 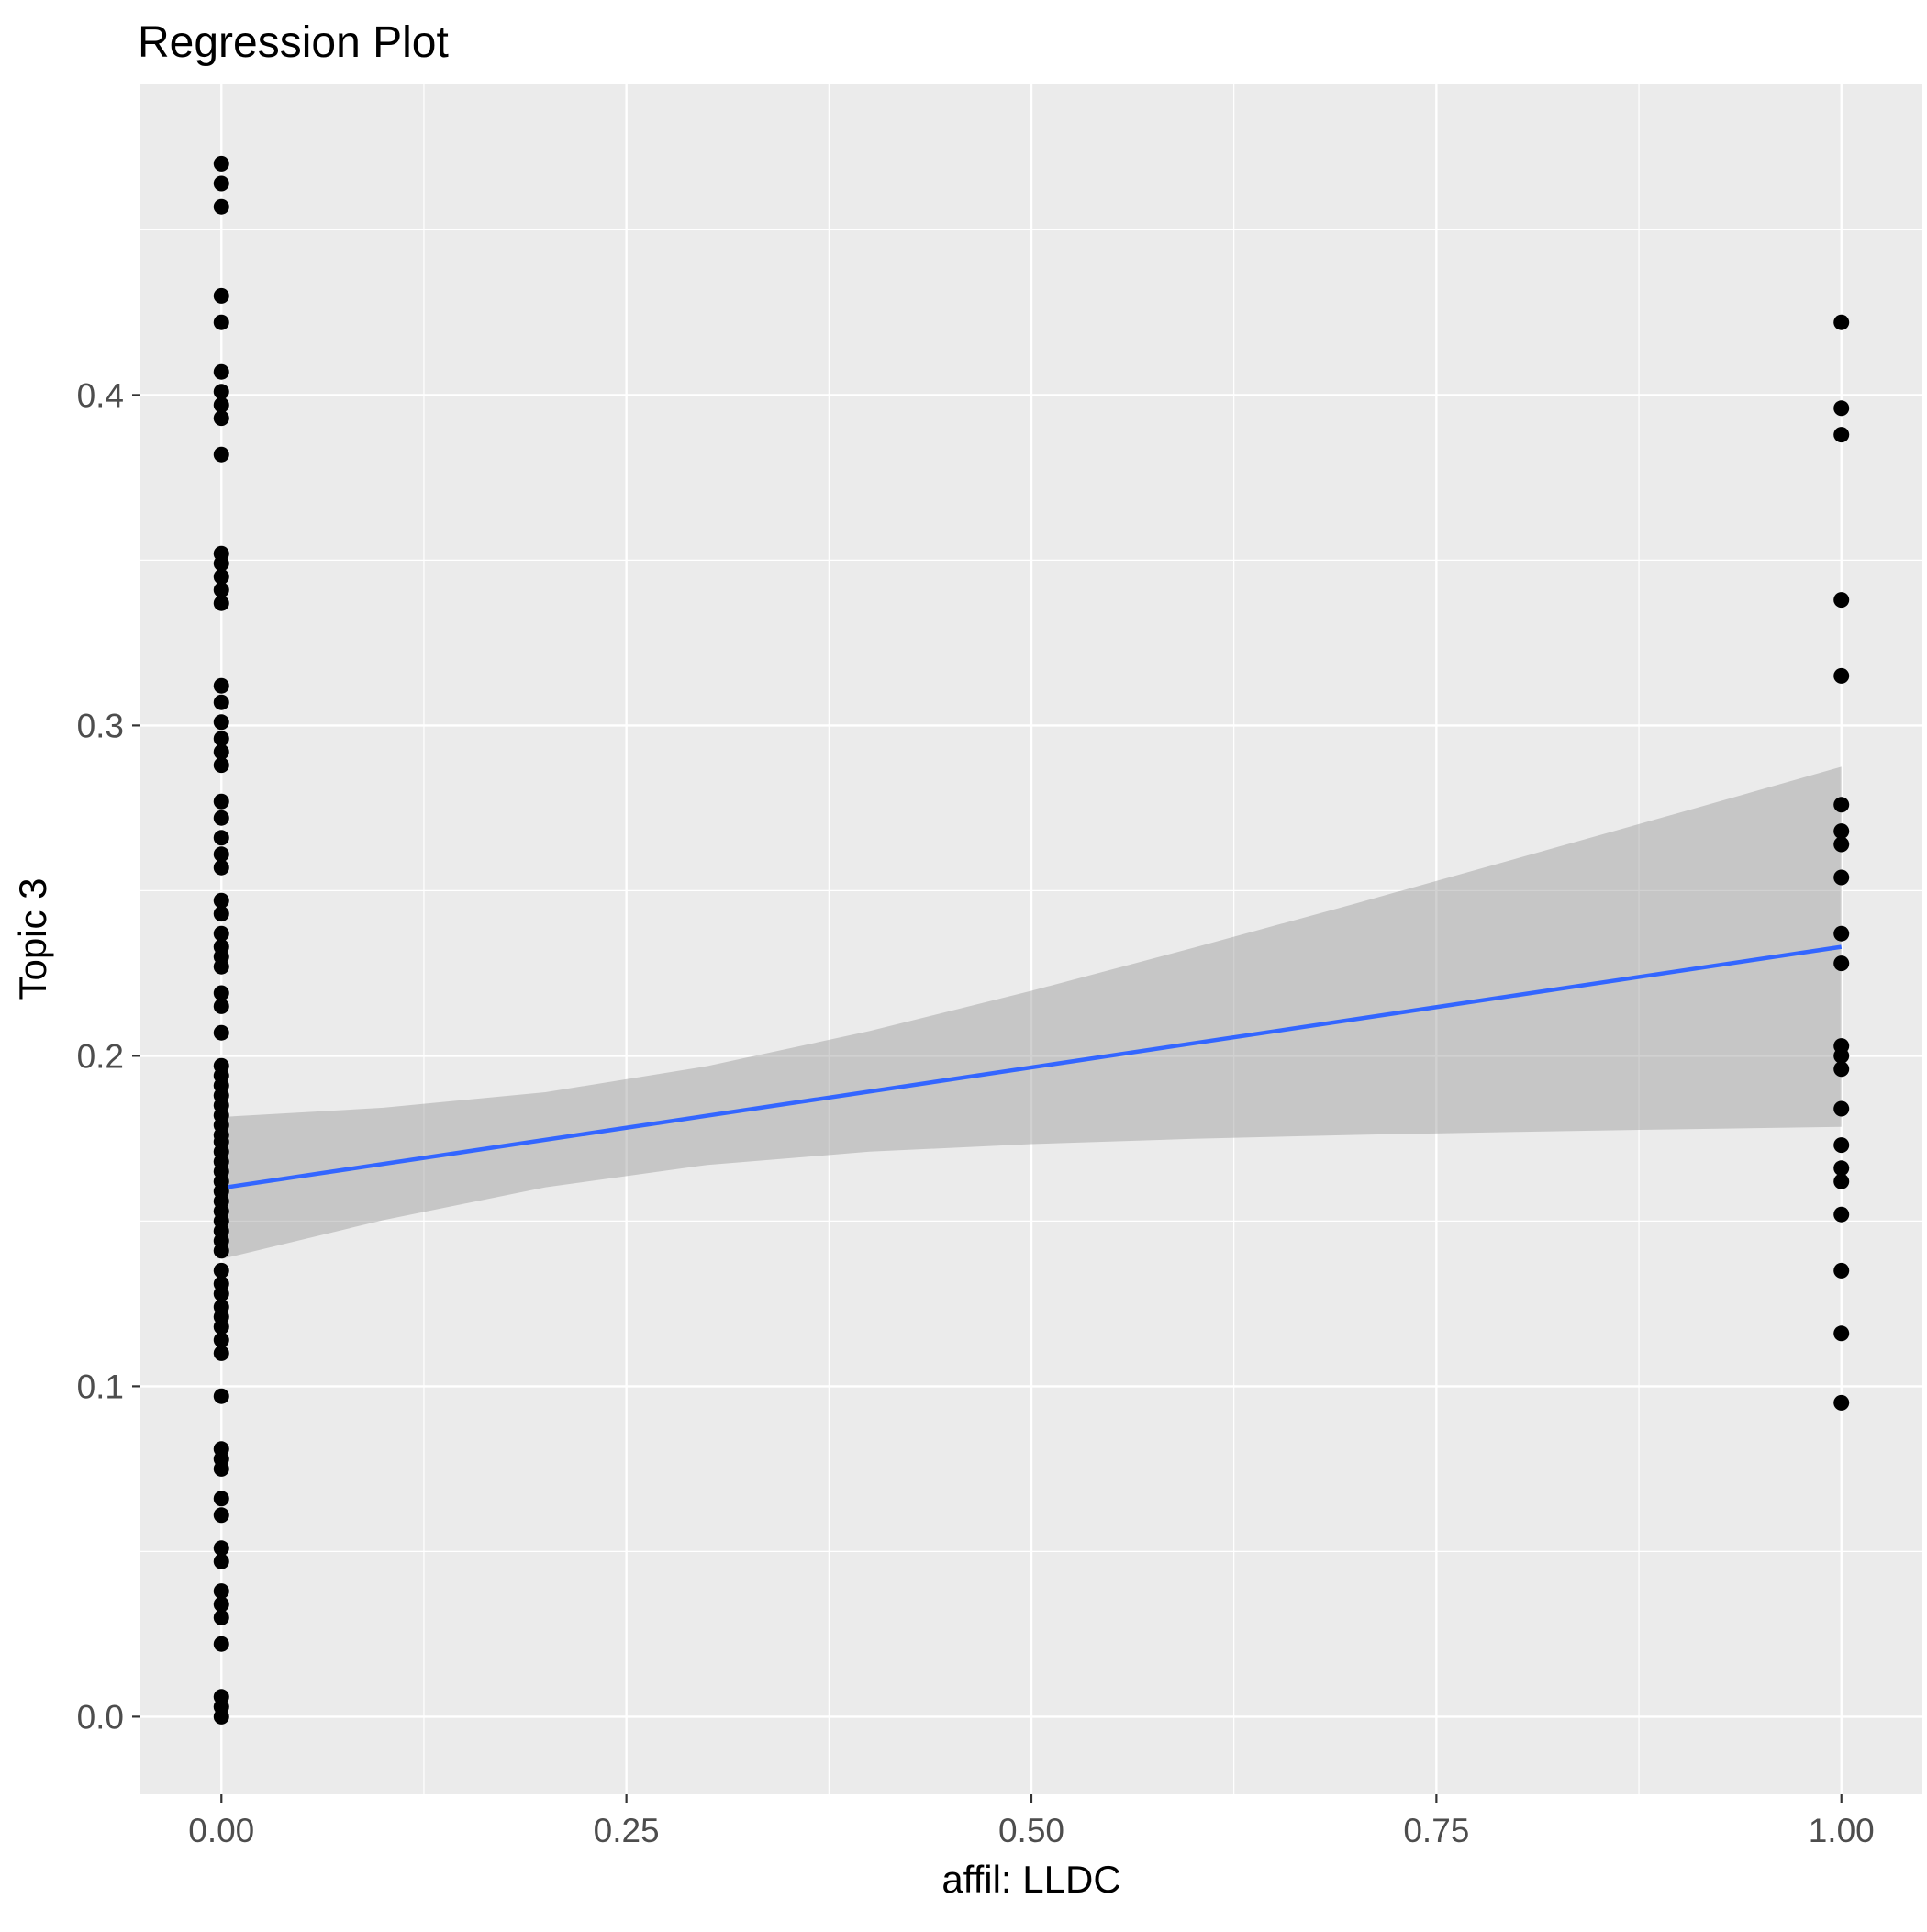 I want to click on y-tick-label: 0.4, so click(x=100, y=395).